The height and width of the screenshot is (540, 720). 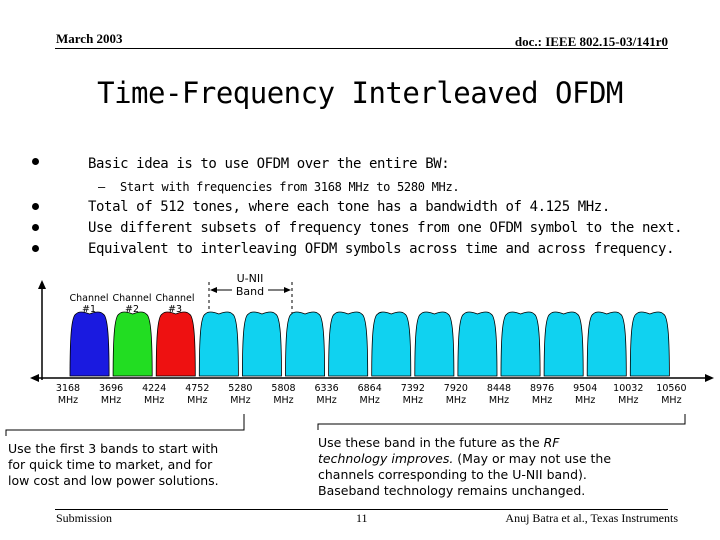 I want to click on tick-label-freq: 3168, so click(x=68, y=388).